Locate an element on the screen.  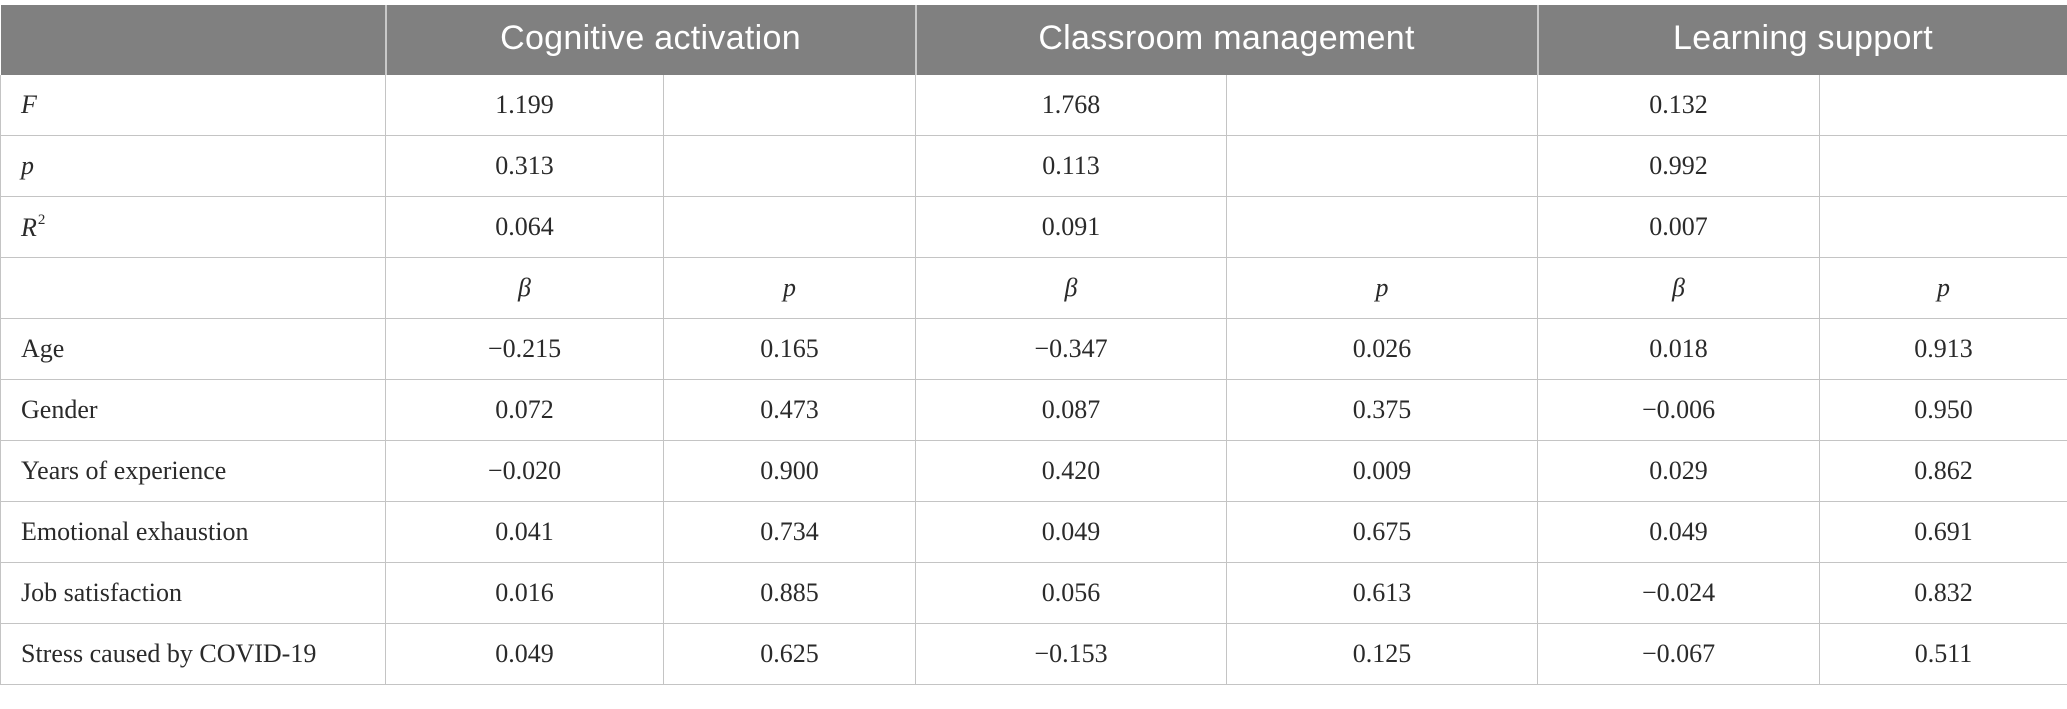
row-label-years-of-experience: Years of experience is located at coordinates (193, 471).